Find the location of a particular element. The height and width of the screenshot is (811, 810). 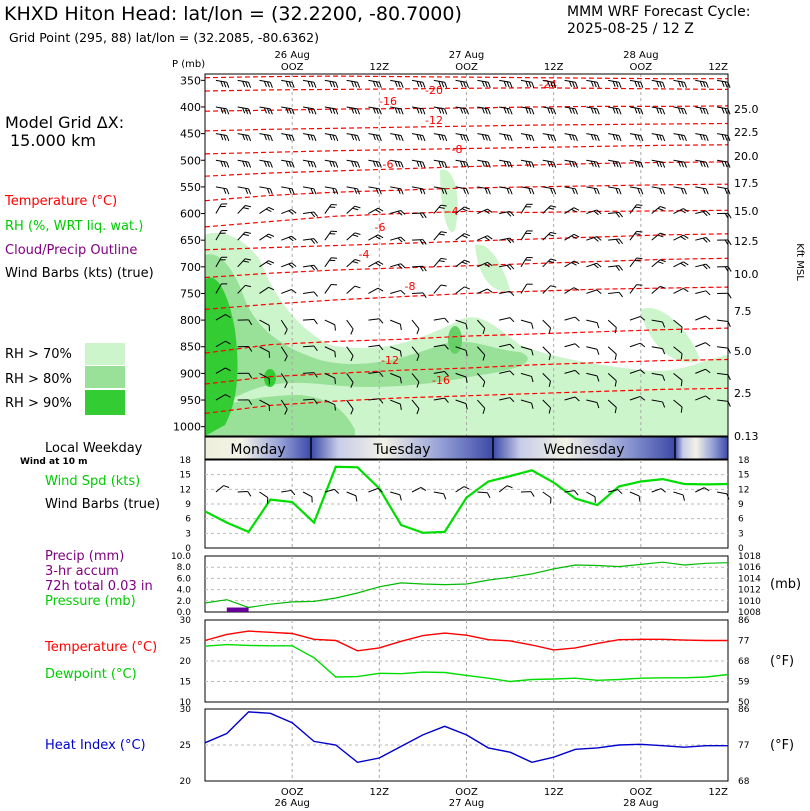

height-axis-title: Kft MSL is located at coordinates (799, 262).